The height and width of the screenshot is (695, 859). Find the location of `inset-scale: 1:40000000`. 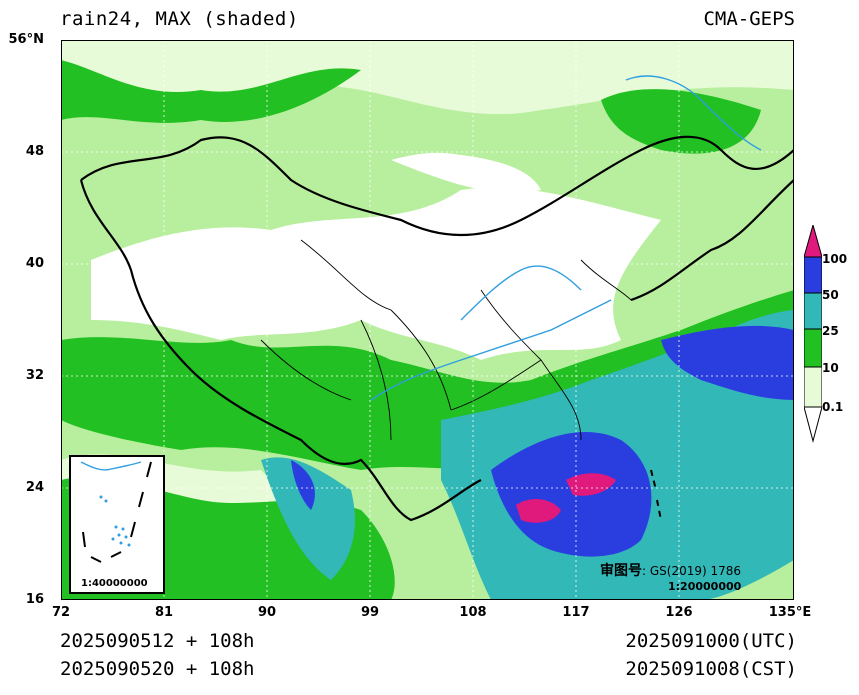

inset-scale: 1:40000000 is located at coordinates (114, 583).